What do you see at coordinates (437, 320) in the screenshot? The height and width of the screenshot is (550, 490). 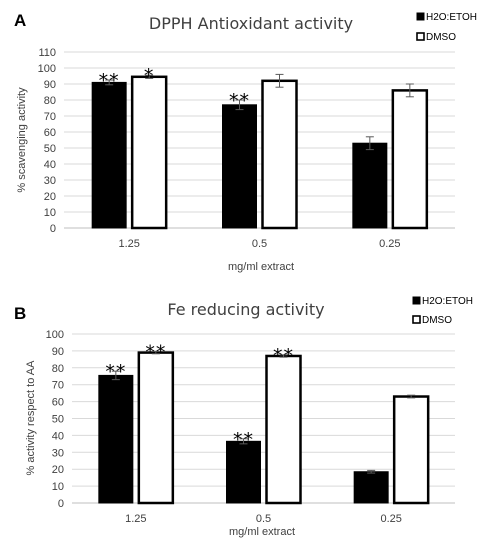 I see `legend-b-label-dmso: DMSO` at bounding box center [437, 320].